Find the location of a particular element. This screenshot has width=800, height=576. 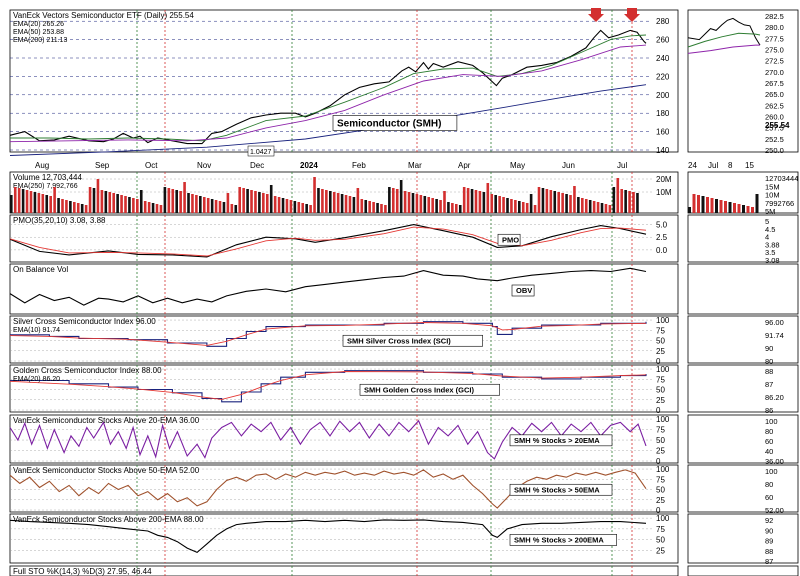

y-tick-label: 240 is located at coordinates (663, 58).